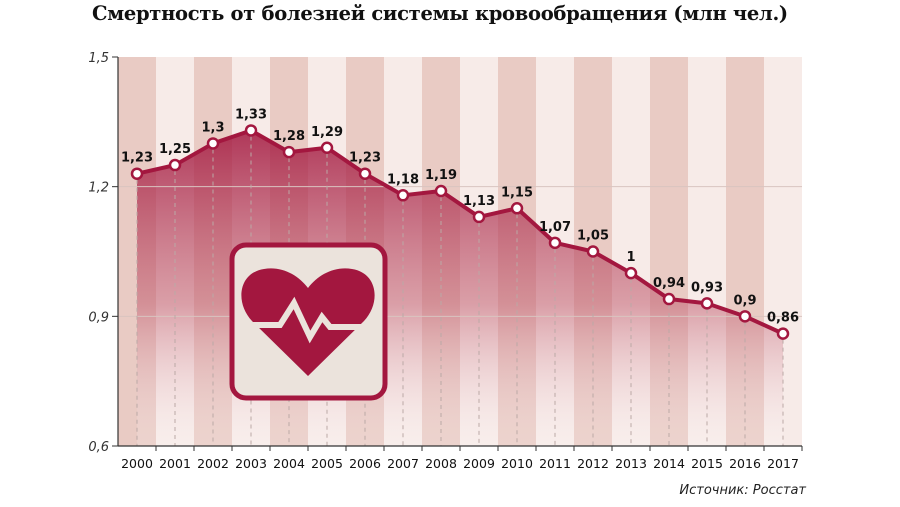 The width and height of the screenshot is (900, 507). What do you see at coordinates (365, 463) in the screenshot?
I see `x-tick-label: 2006` at bounding box center [365, 463].